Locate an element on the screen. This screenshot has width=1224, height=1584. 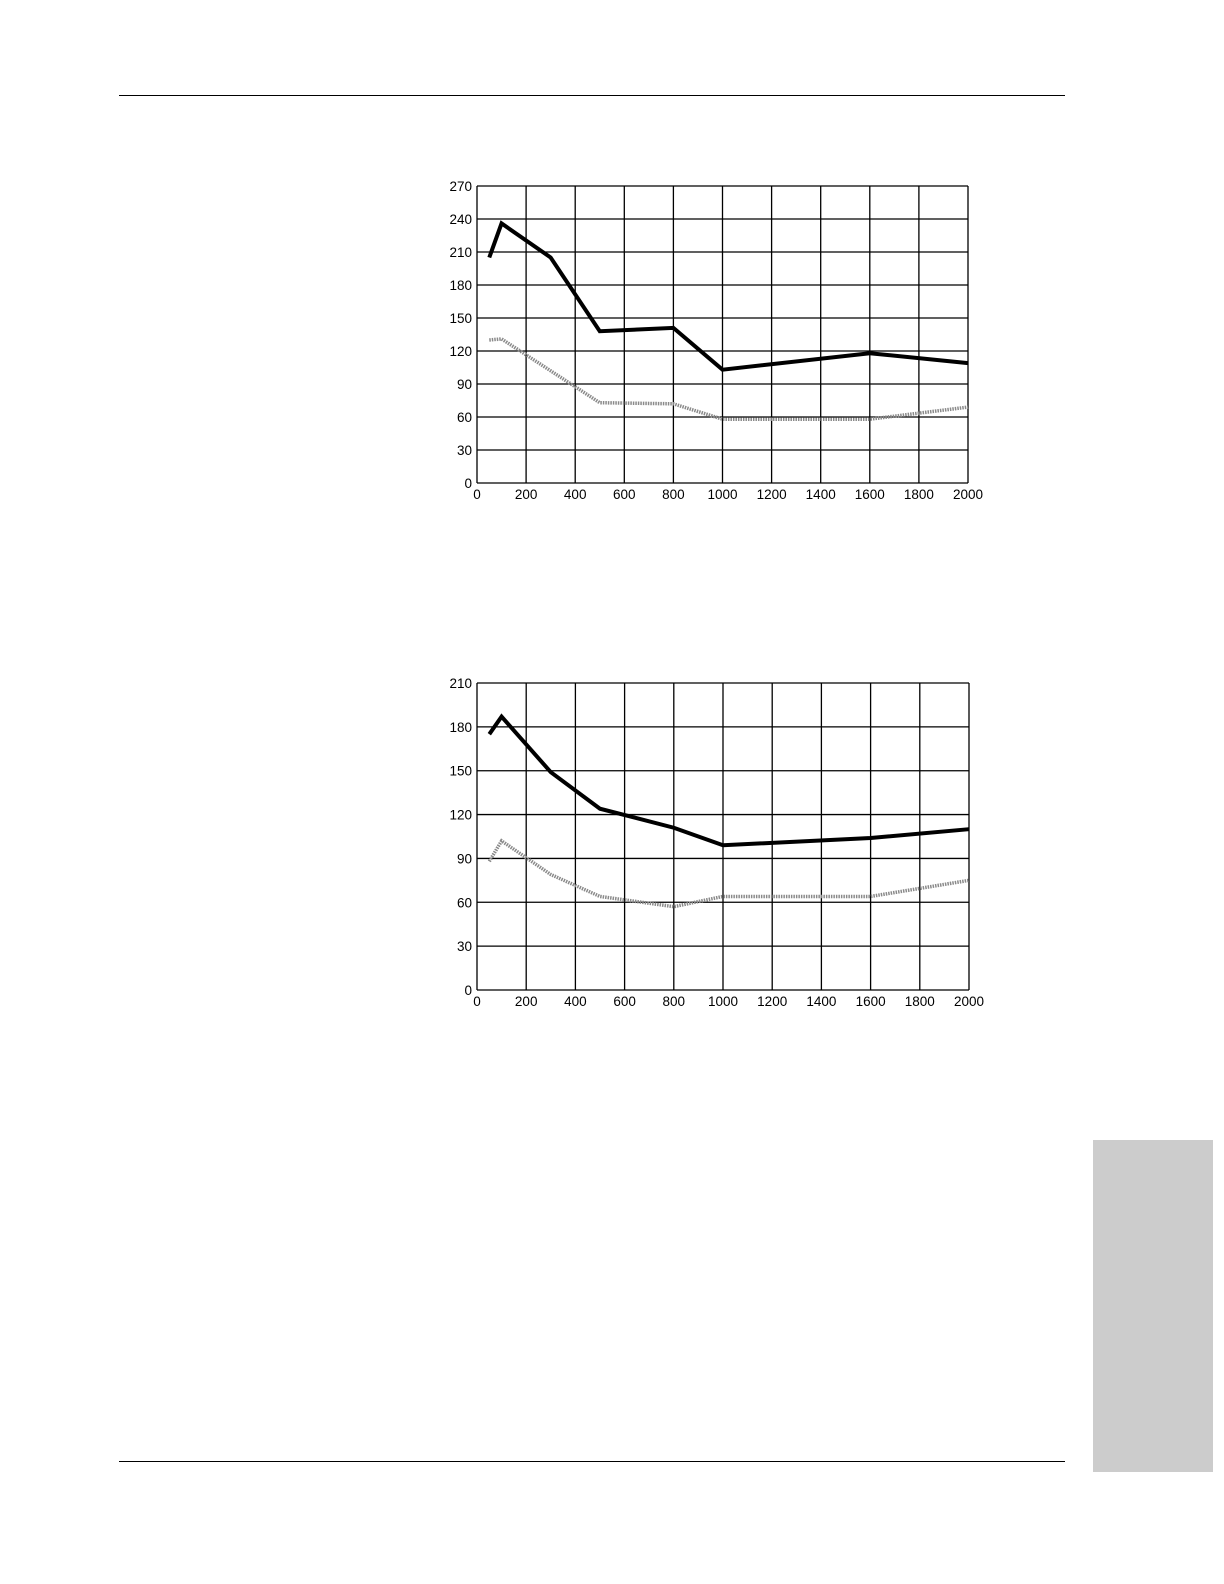
header-rule is located at coordinates (592, 95).